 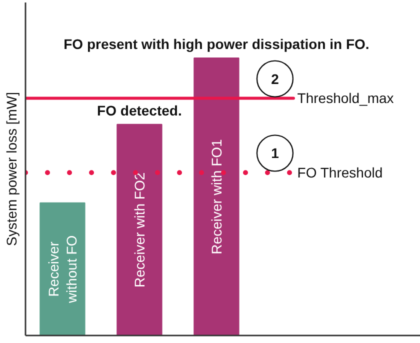 I want to click on y-axis-title: System power loss [mW], so click(x=12, y=169).